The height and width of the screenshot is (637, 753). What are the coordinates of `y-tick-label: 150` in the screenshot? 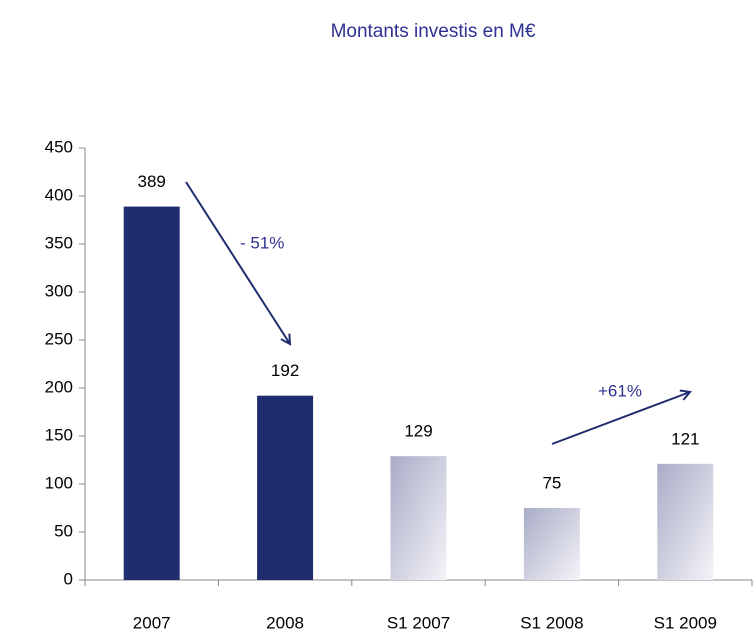 It's located at (59, 434).